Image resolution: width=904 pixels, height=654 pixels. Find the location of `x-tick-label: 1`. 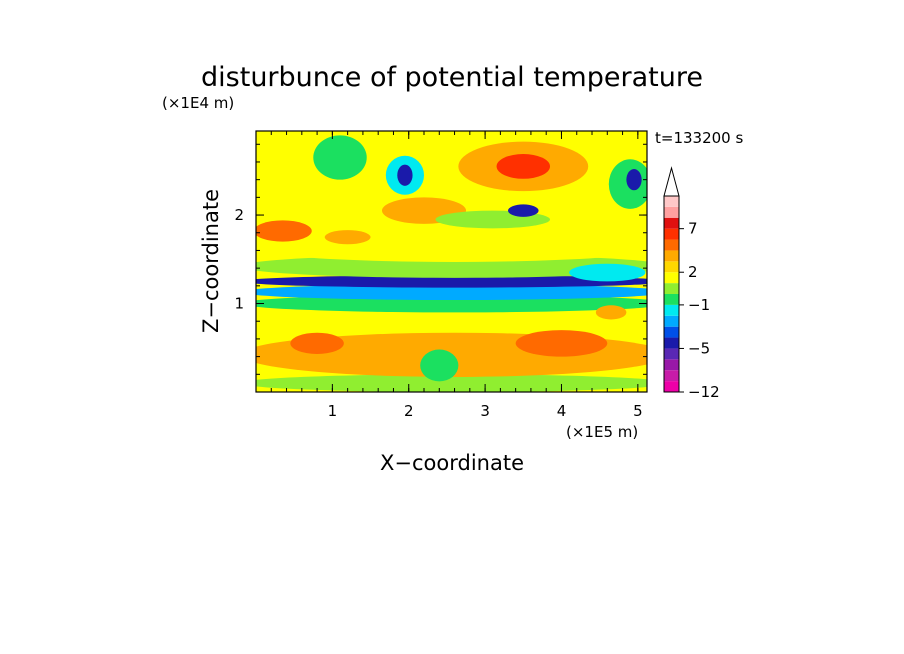

x-tick-label: 1 is located at coordinates (333, 411).